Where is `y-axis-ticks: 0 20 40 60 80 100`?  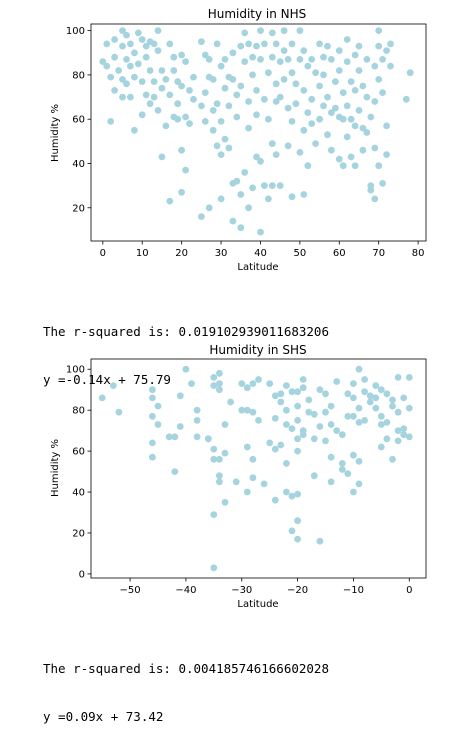
y-axis-ticks: 0 20 40 60 80 100 is located at coordinates (78, 472).